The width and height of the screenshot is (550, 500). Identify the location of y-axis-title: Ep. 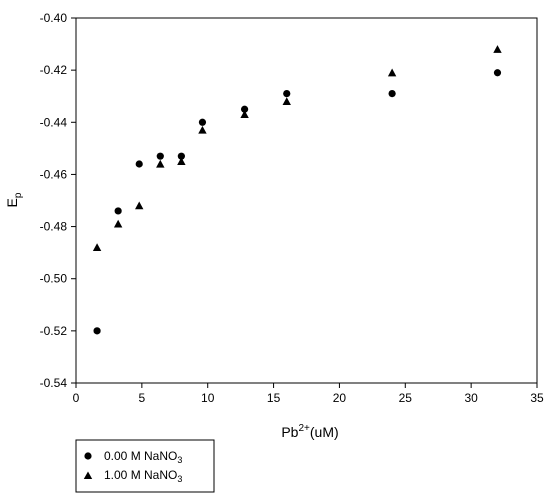
(14, 199).